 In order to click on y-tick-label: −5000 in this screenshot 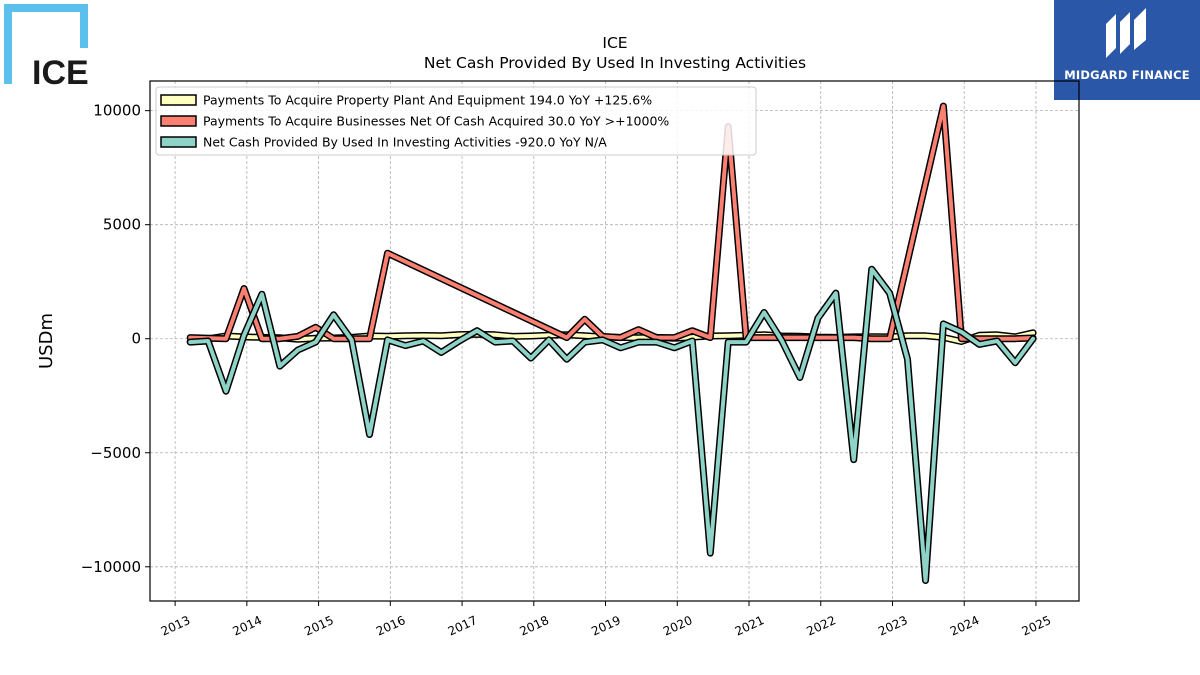, I will do `click(115, 453)`.